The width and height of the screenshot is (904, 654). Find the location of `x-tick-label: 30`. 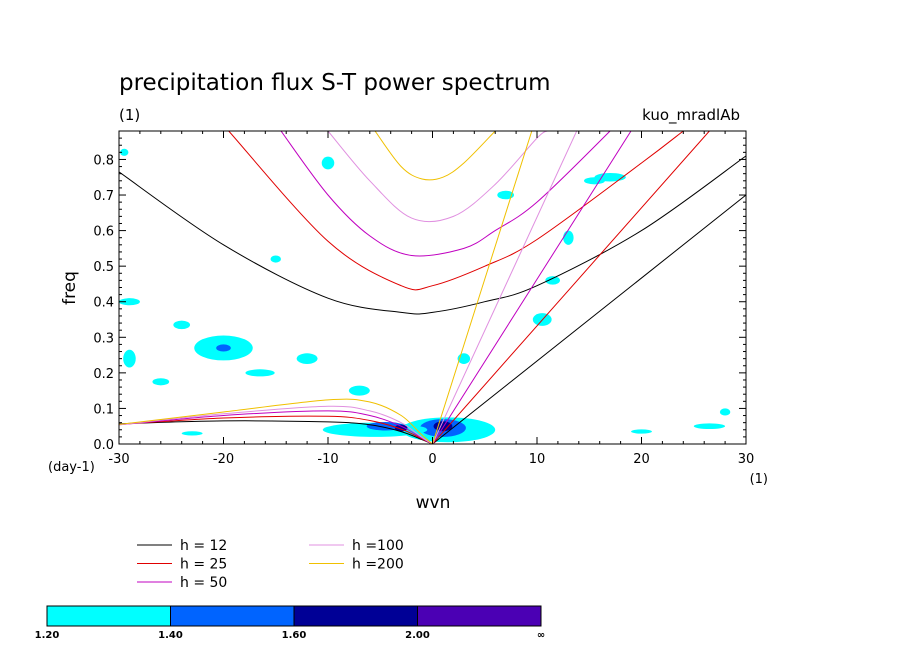

x-tick-label: 30 is located at coordinates (746, 459).